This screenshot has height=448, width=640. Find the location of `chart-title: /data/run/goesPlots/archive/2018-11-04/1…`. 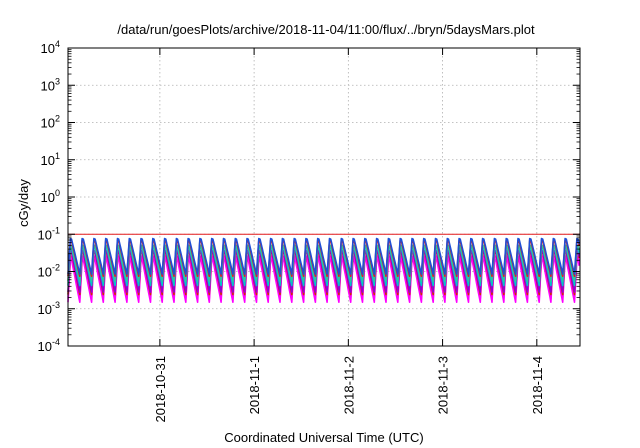

chart-title: /data/run/goesPlots/archive/2018-11-04/1… is located at coordinates (326, 29).